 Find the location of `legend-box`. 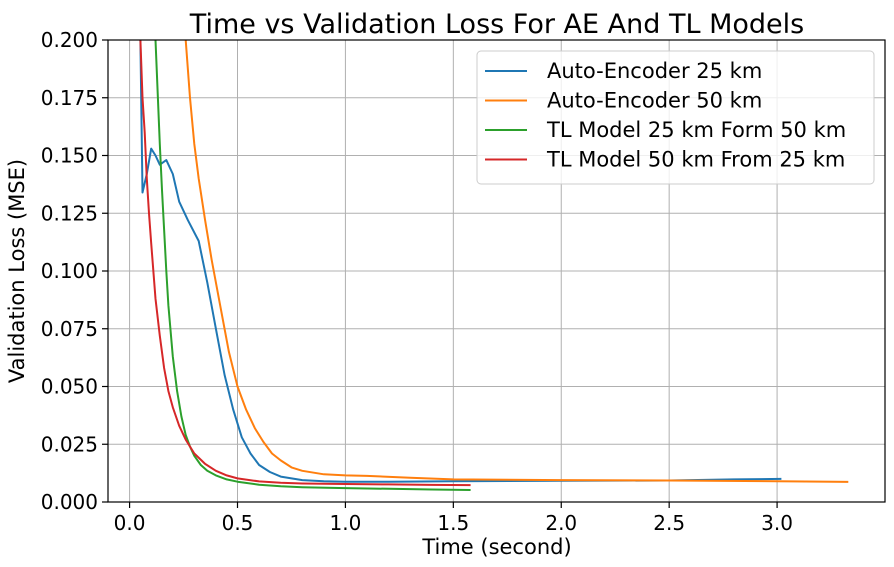

legend-box is located at coordinates (675, 117).